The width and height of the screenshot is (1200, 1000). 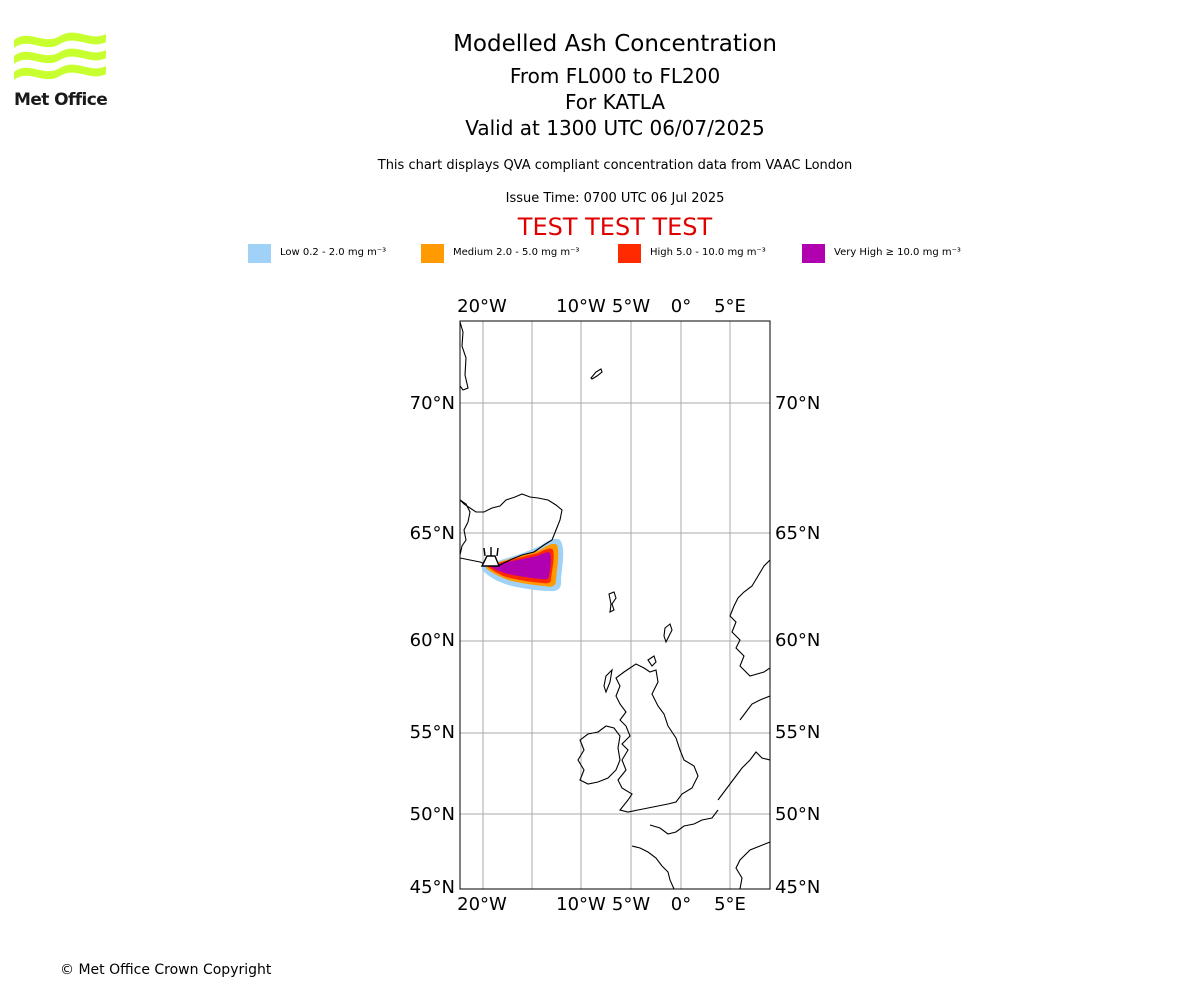 I want to click on lat-ticks-left: 70°N 65°N 60°N 55°N 50°N 45°N, so click(x=432, y=645).